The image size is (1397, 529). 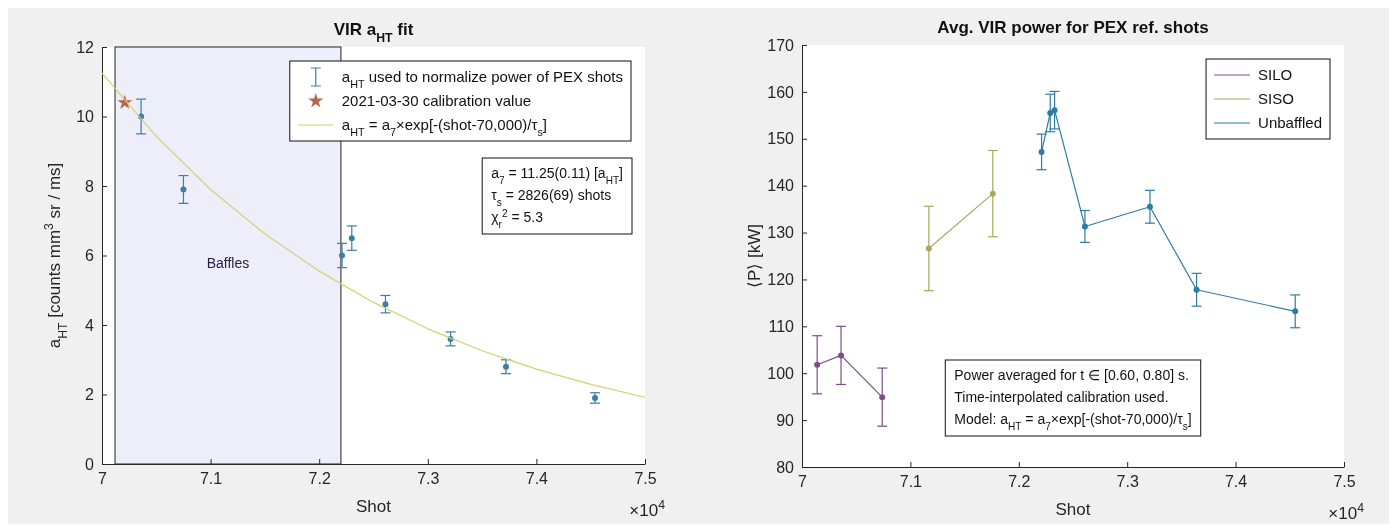 What do you see at coordinates (444, 127) in the screenshot?
I see `legend-label: a$_{HT}$ = a$_{7}$×exp[-(shot-70,000)/τ$_{s}$]` at bounding box center [444, 127].